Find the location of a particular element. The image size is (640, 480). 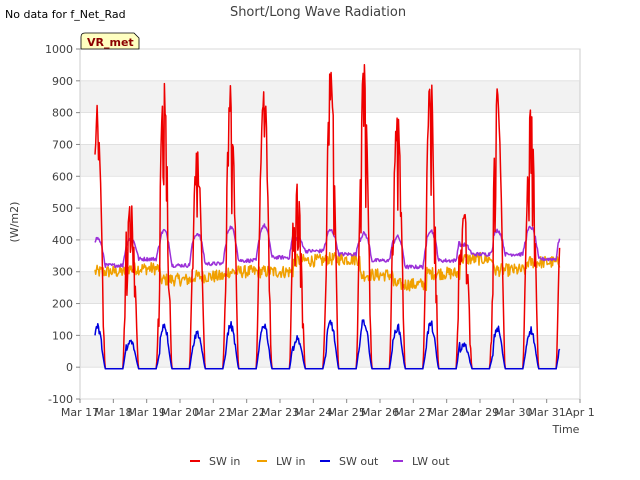

x-tick-label: Mar 17 is located at coordinates (80, 412).